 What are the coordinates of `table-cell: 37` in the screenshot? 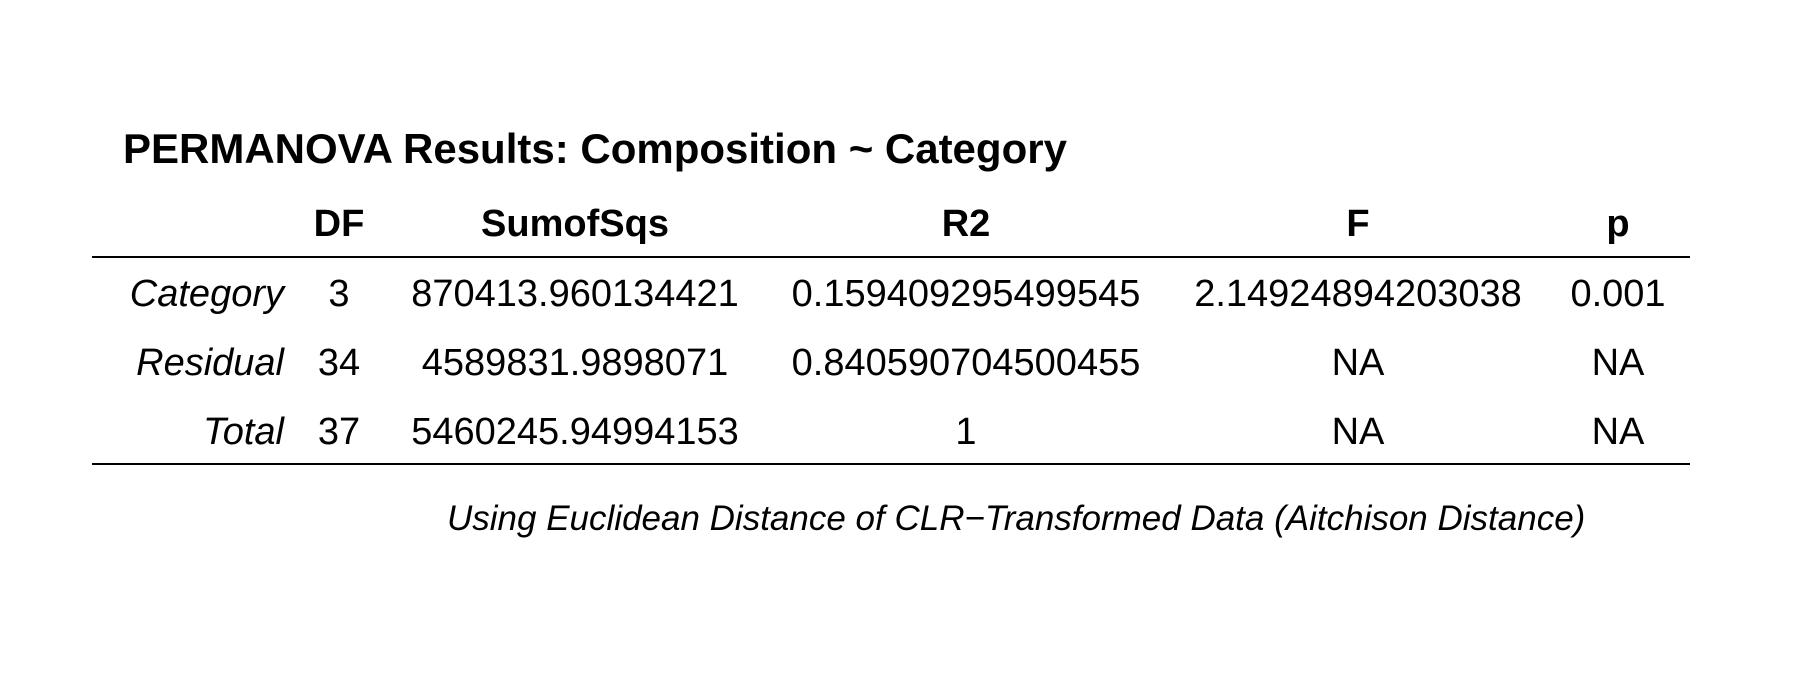 It's located at (339, 432).